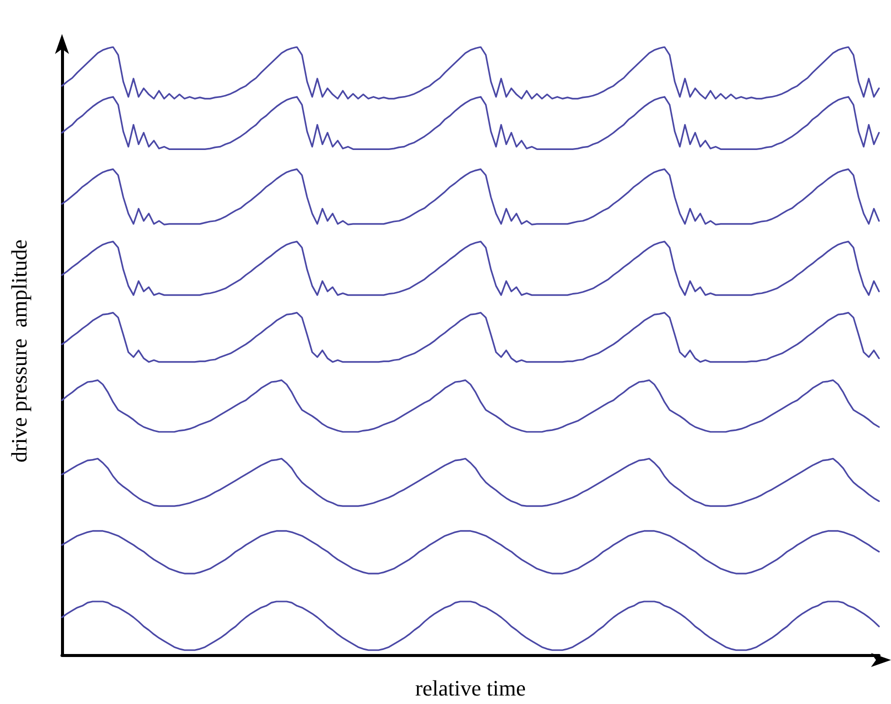  Describe the element at coordinates (19, 351) in the screenshot. I see `y-axis-title: drive pressure amplitude` at that location.